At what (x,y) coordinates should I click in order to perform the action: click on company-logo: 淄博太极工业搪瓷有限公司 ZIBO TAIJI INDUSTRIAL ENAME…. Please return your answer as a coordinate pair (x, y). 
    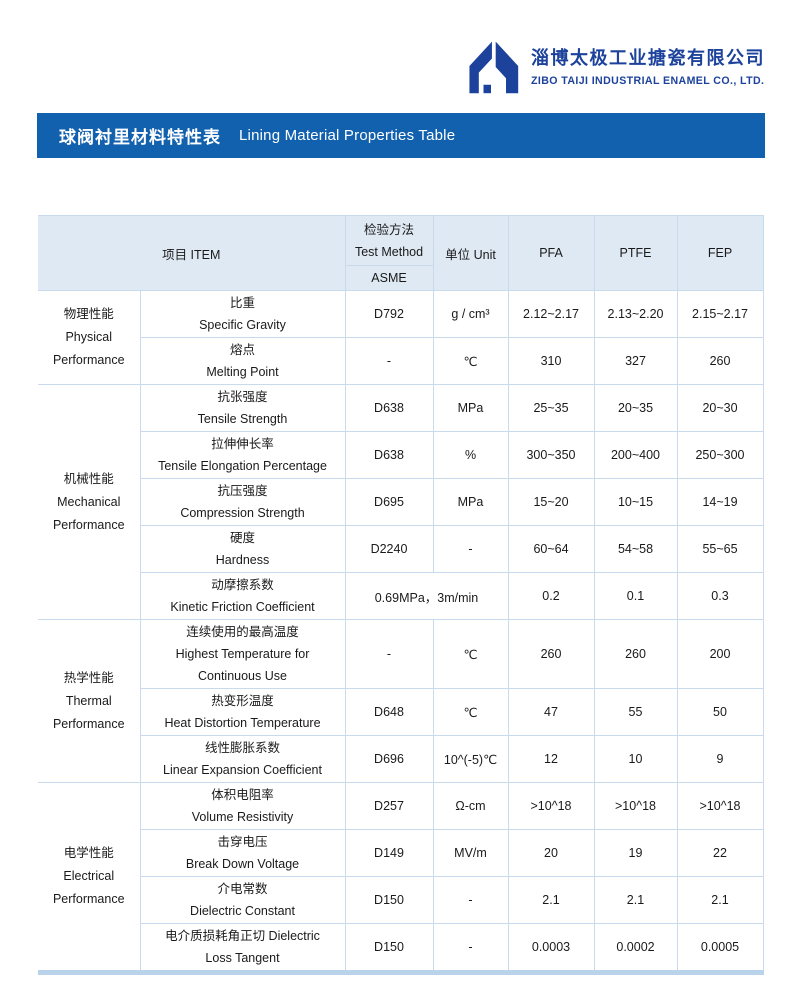
    Looking at the image, I should click on (613, 66).